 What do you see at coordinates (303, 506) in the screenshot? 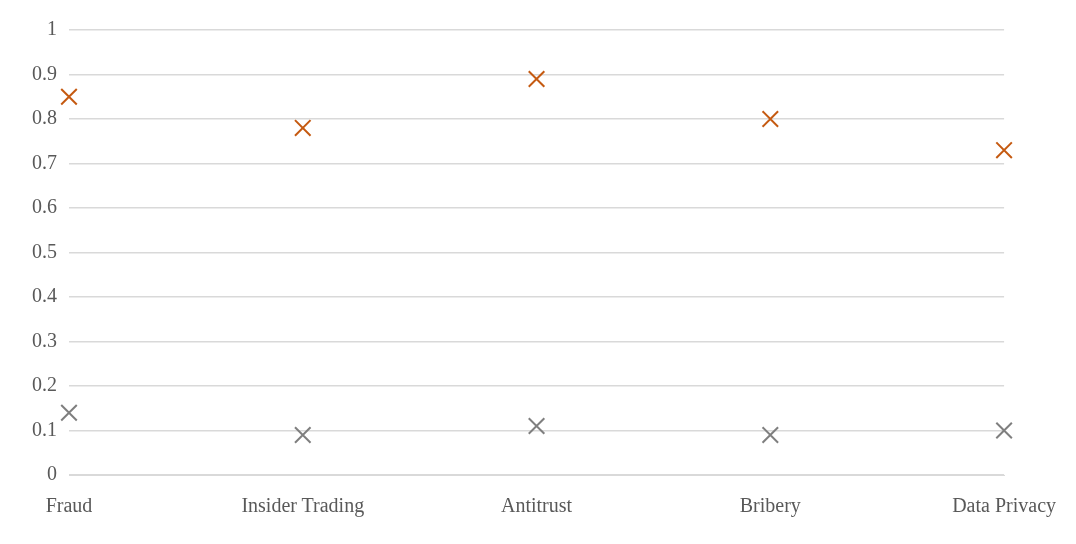
I see `x-tick-label: Insider Trading` at bounding box center [303, 506].